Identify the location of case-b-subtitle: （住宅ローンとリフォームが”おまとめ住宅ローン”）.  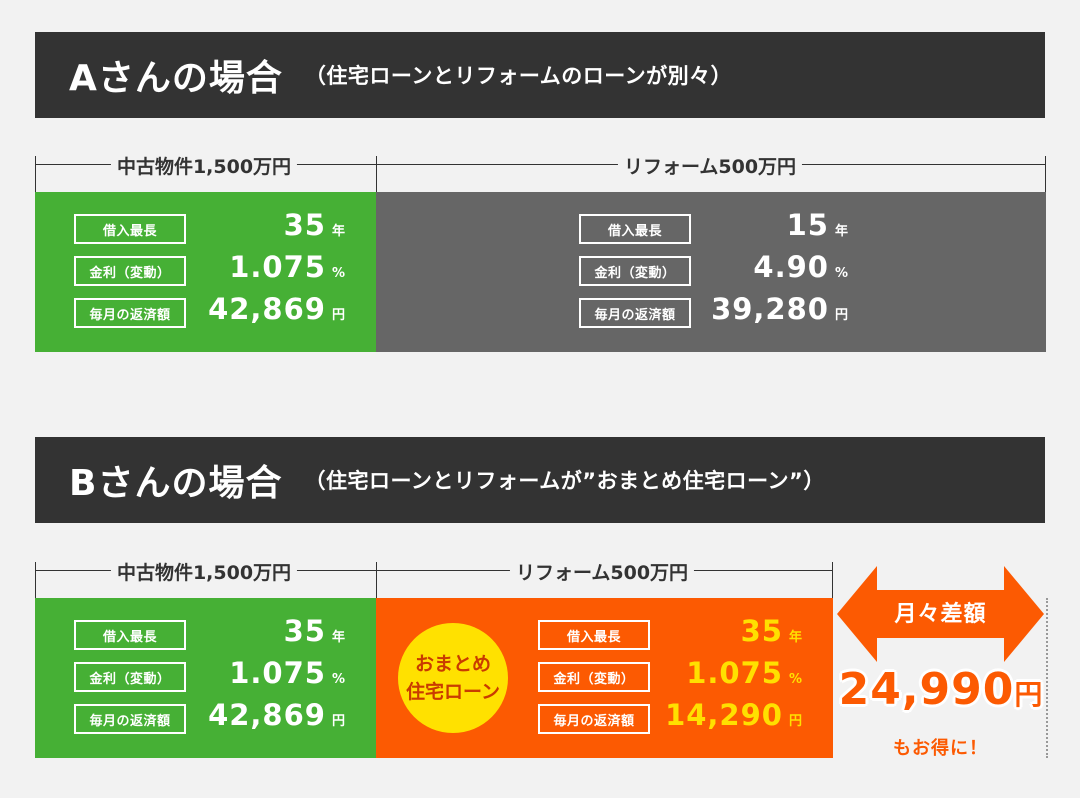
(564, 481).